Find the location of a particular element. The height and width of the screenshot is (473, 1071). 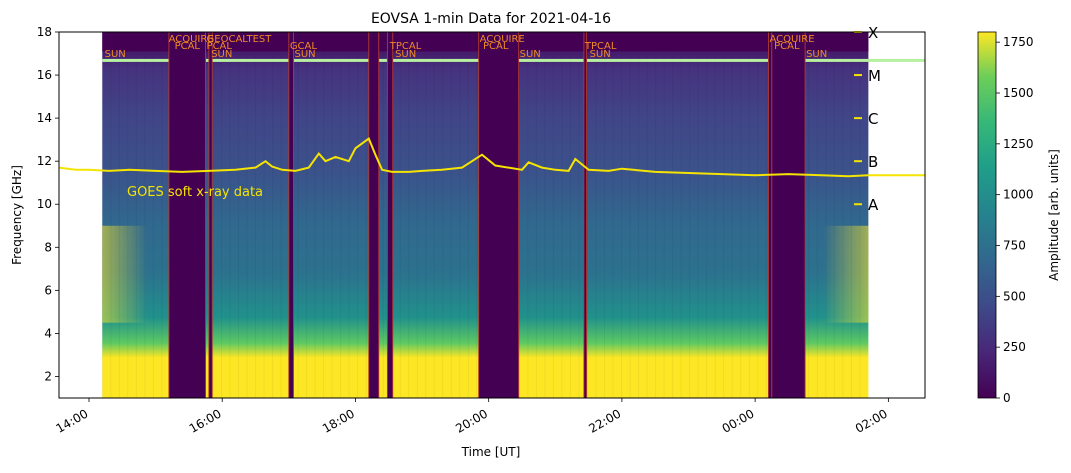

goes-class-label: X is located at coordinates (873, 33).